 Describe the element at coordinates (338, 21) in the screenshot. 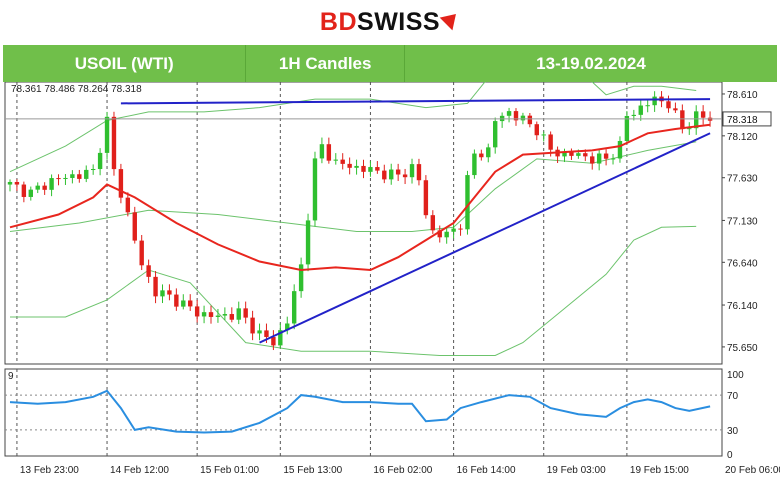

I see `brand-bd: BD` at that location.